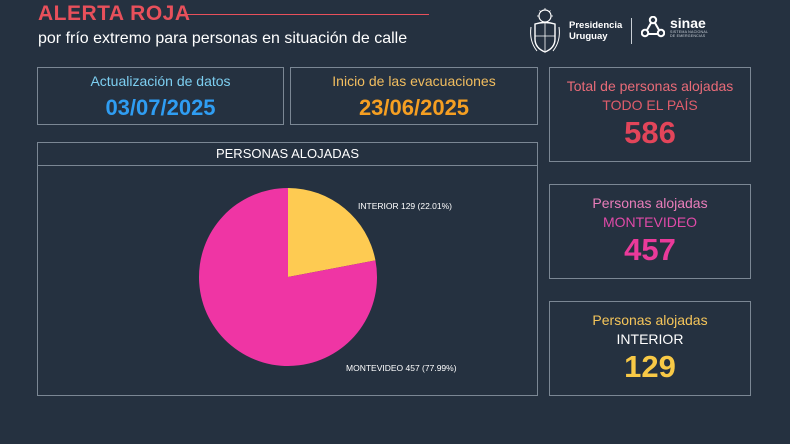 The width and height of the screenshot is (790, 444). What do you see at coordinates (689, 32) in the screenshot?
I see `sinae-small-line1: SISTEMA NACIONAL` at bounding box center [689, 32].